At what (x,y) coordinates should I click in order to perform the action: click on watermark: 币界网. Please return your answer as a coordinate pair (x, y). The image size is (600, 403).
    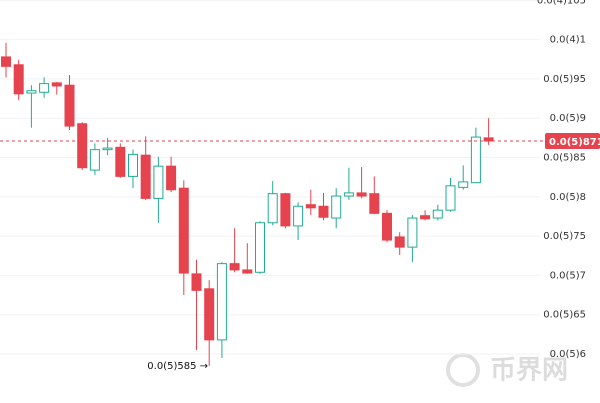
    Looking at the image, I should click on (507, 370).